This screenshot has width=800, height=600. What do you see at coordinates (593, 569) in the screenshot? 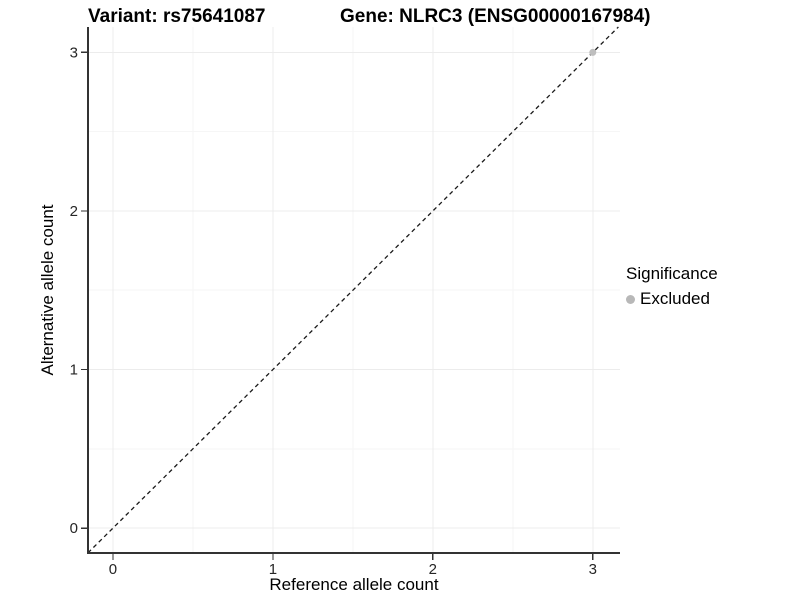
I see `x-tick-label: 3` at bounding box center [593, 569].